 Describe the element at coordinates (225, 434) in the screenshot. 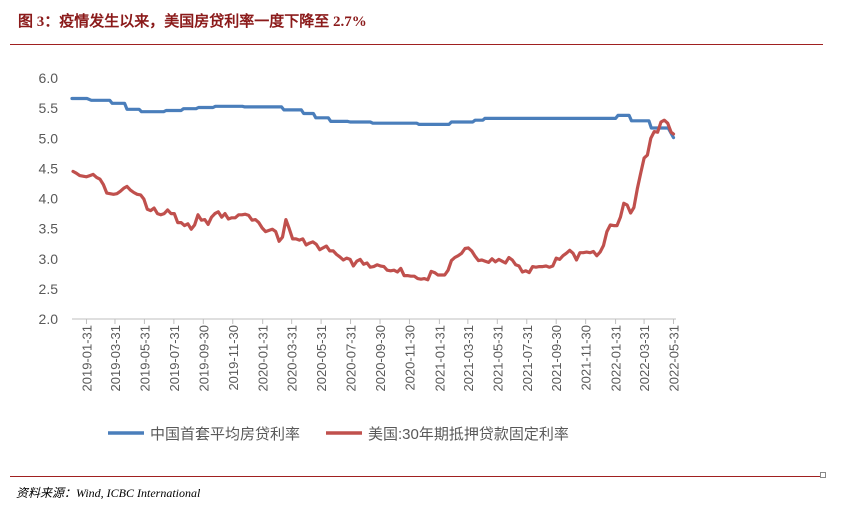

I see `legend-label: 中国首套平均房贷利率` at that location.